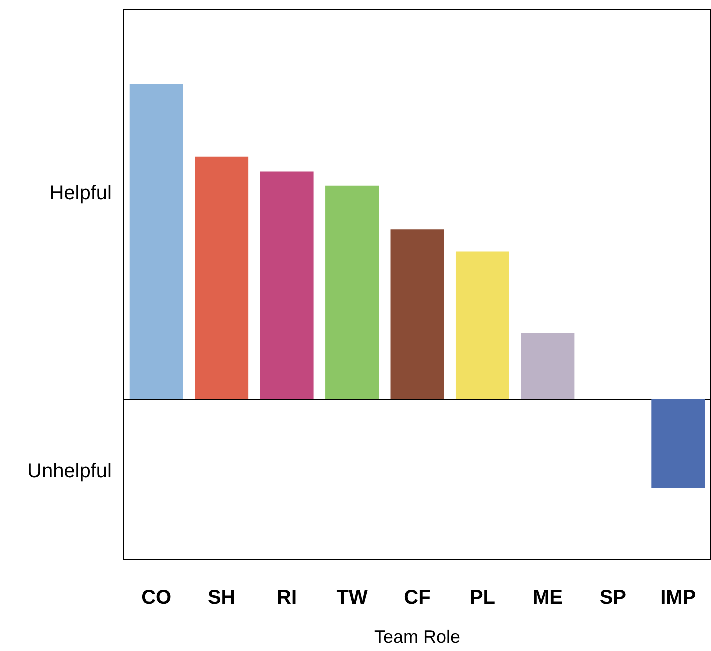 This screenshot has width=711, height=651. I want to click on x-tick-label: ME, so click(547, 598).